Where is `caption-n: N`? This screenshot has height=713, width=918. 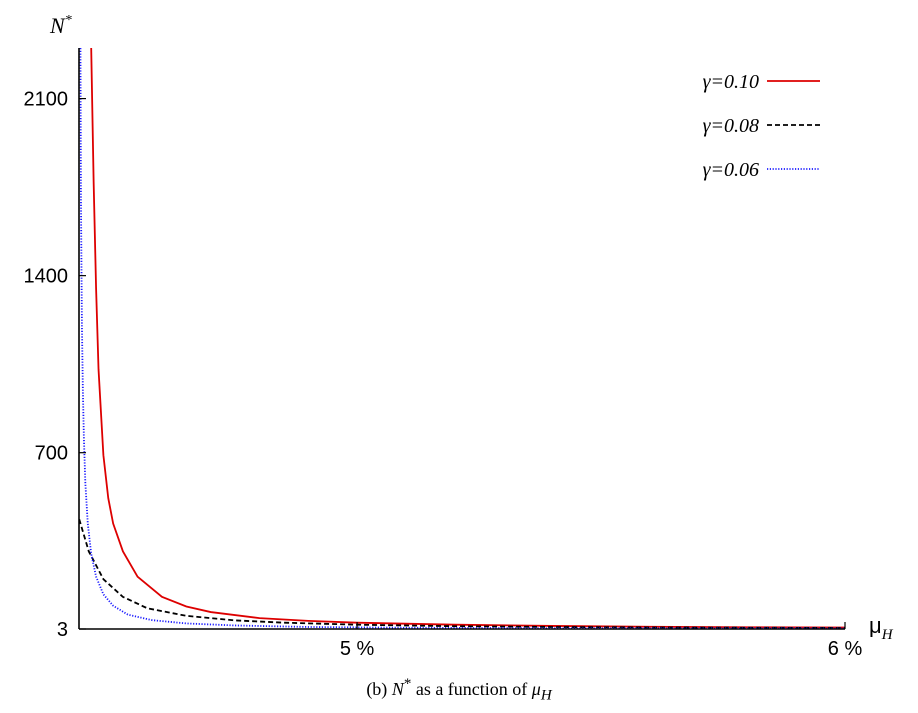 caption-n: N is located at coordinates (397, 689).